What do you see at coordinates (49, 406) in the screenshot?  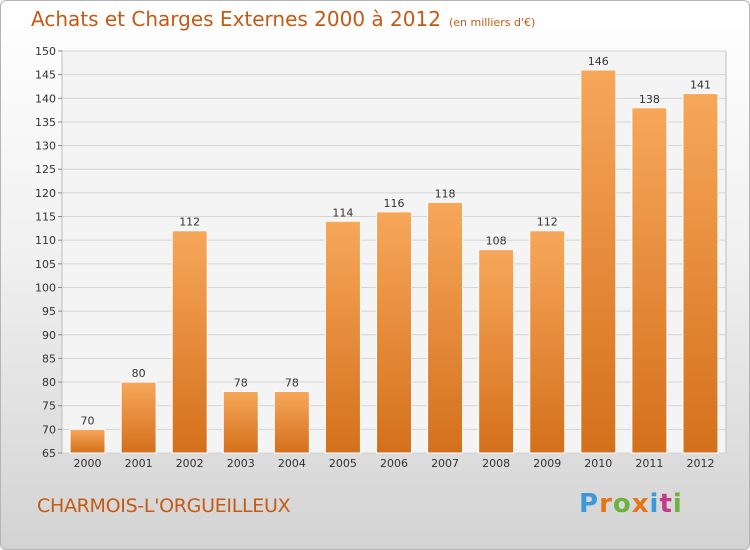 I see `y-tick-label: 75` at bounding box center [49, 406].